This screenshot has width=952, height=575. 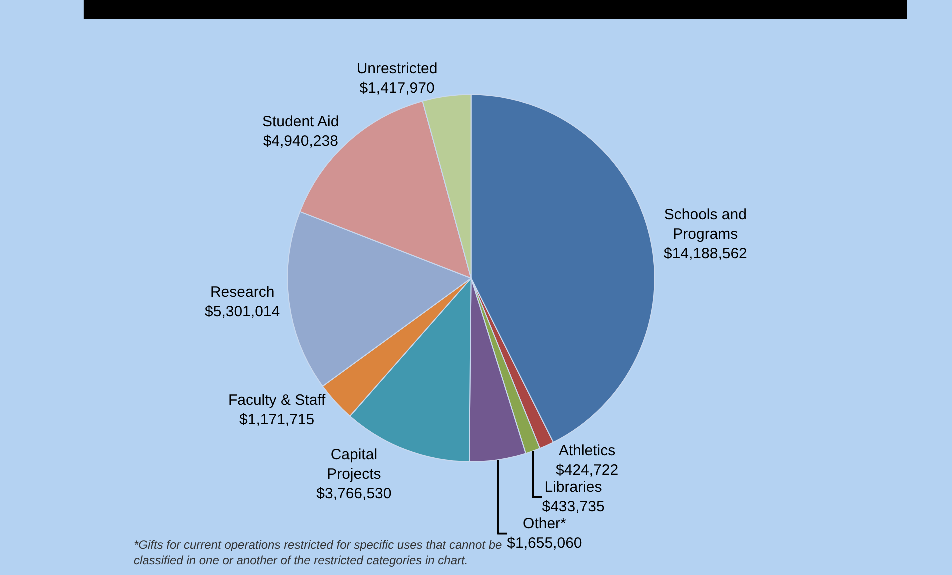 I want to click on text: *Gifts for current operations restricted for specific uses that cannot be classified in one or another of the restricted categories in chart., so click(x=318, y=553).